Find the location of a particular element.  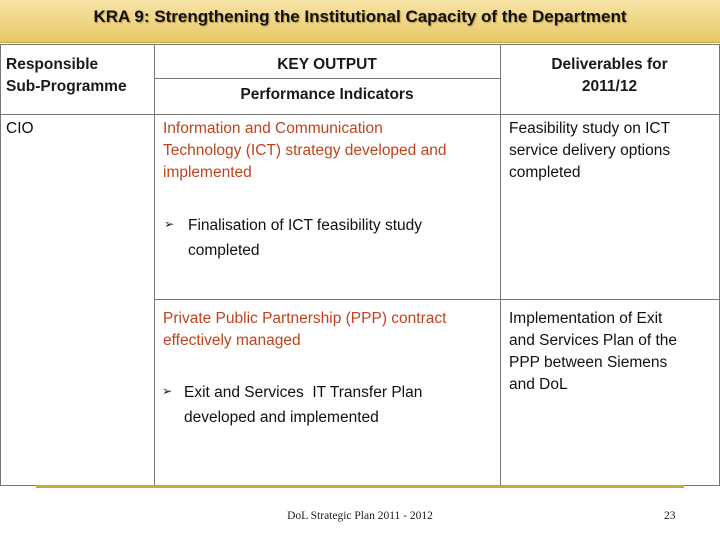

footer-document-name: DoL Strategic Plan 2011 - 2012 is located at coordinates (360, 516).